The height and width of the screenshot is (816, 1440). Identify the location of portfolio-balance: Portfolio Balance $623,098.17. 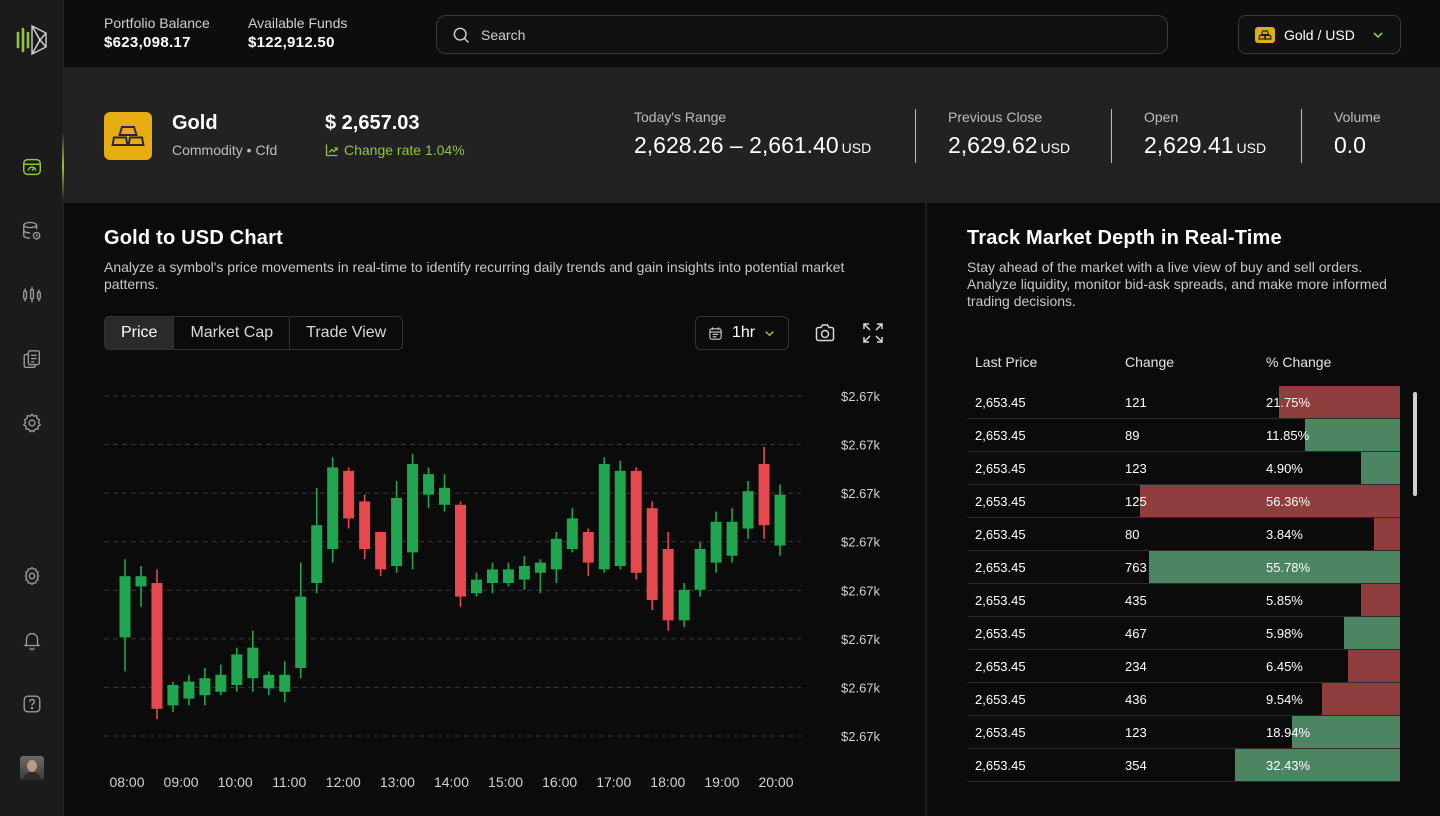
(157, 33).